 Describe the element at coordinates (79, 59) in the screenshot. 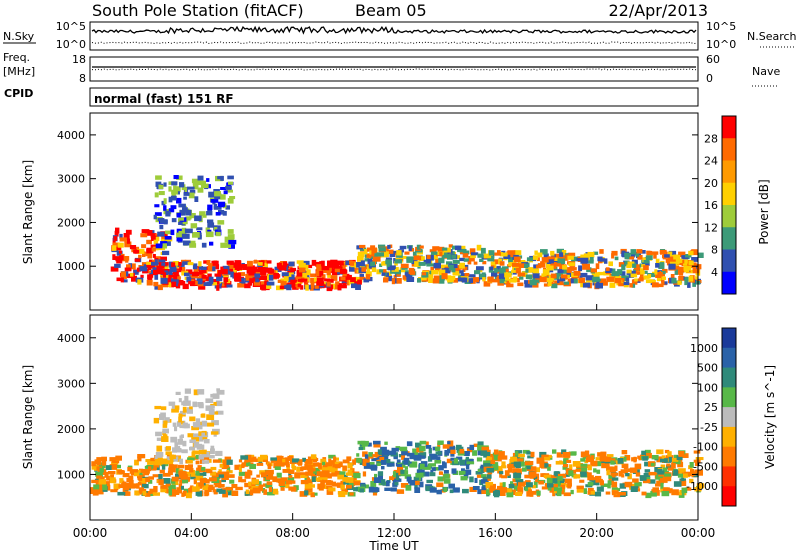

I see `freq-tick-top: 18` at that location.